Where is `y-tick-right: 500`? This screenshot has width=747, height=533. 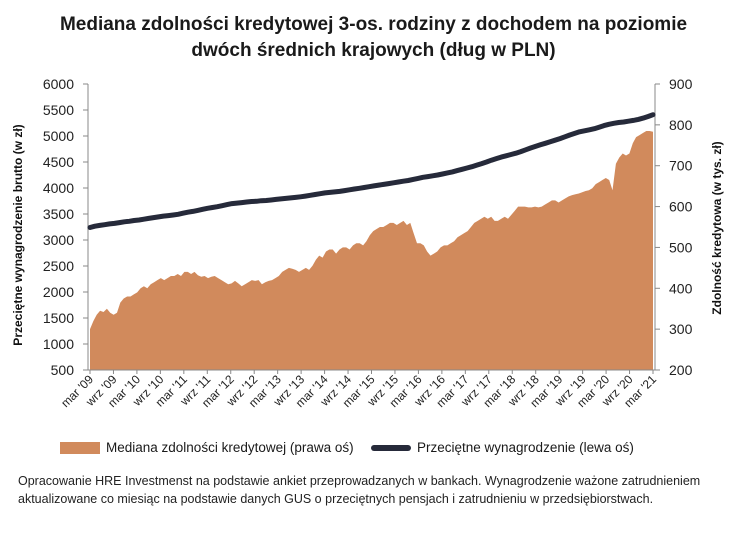 y-tick-right: 500 is located at coordinates (681, 247).